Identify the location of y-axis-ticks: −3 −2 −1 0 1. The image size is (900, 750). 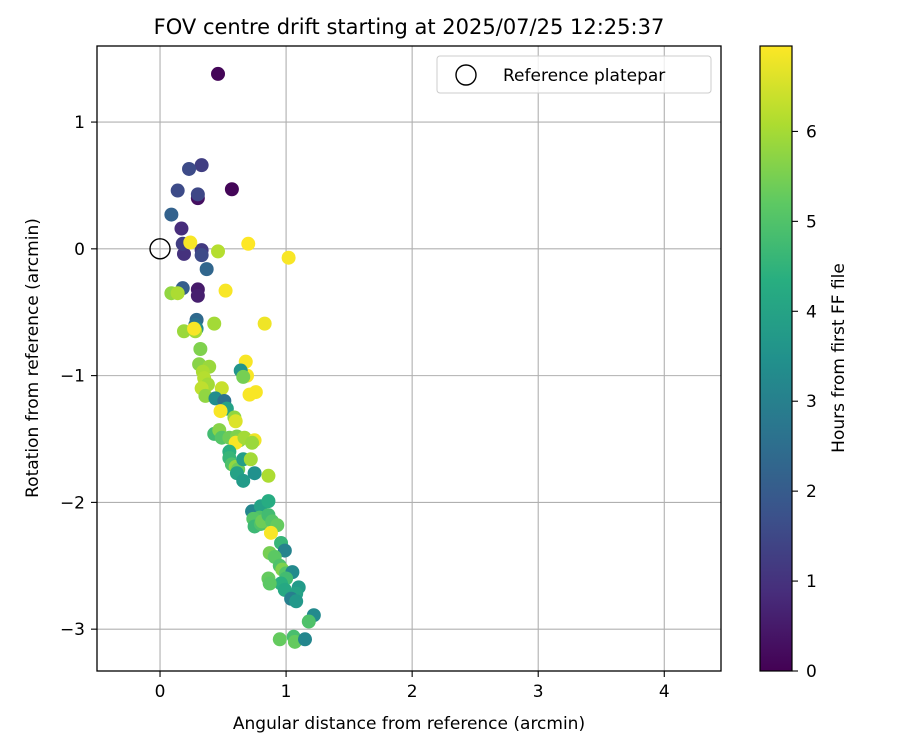
(78, 376).